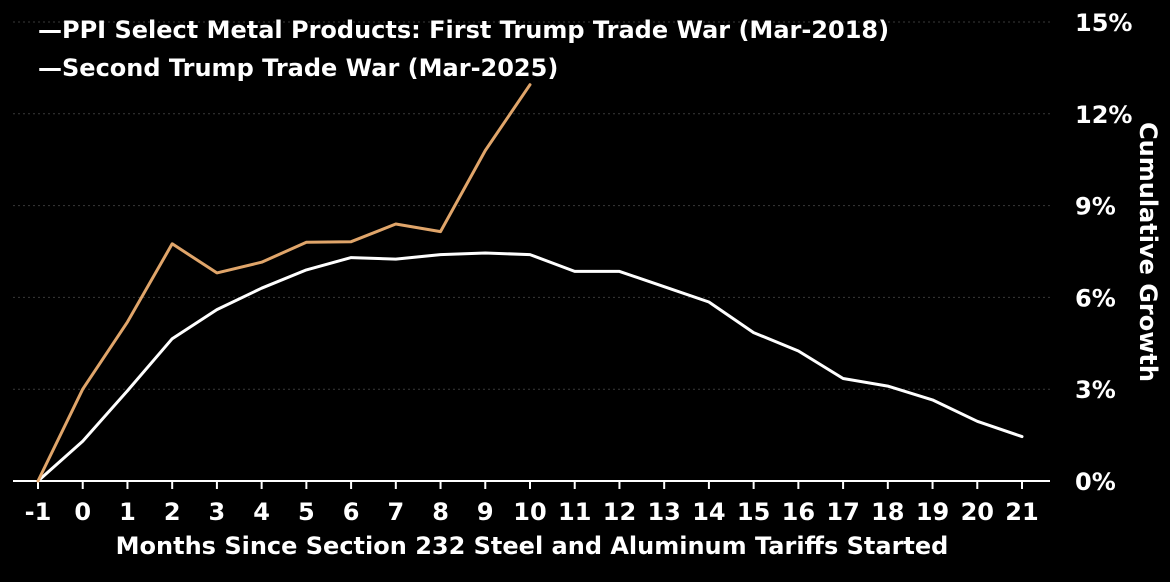 This screenshot has width=1170, height=582. Describe the element at coordinates (1103, 252) in the screenshot. I see `y-ticks: 0% 3% 6% 9% 12% 15%` at that location.